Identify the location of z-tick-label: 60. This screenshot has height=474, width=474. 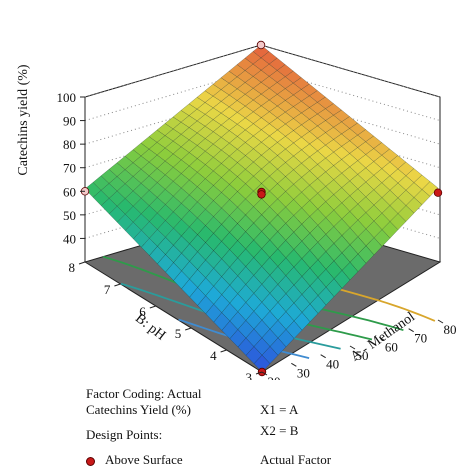
(69, 191).